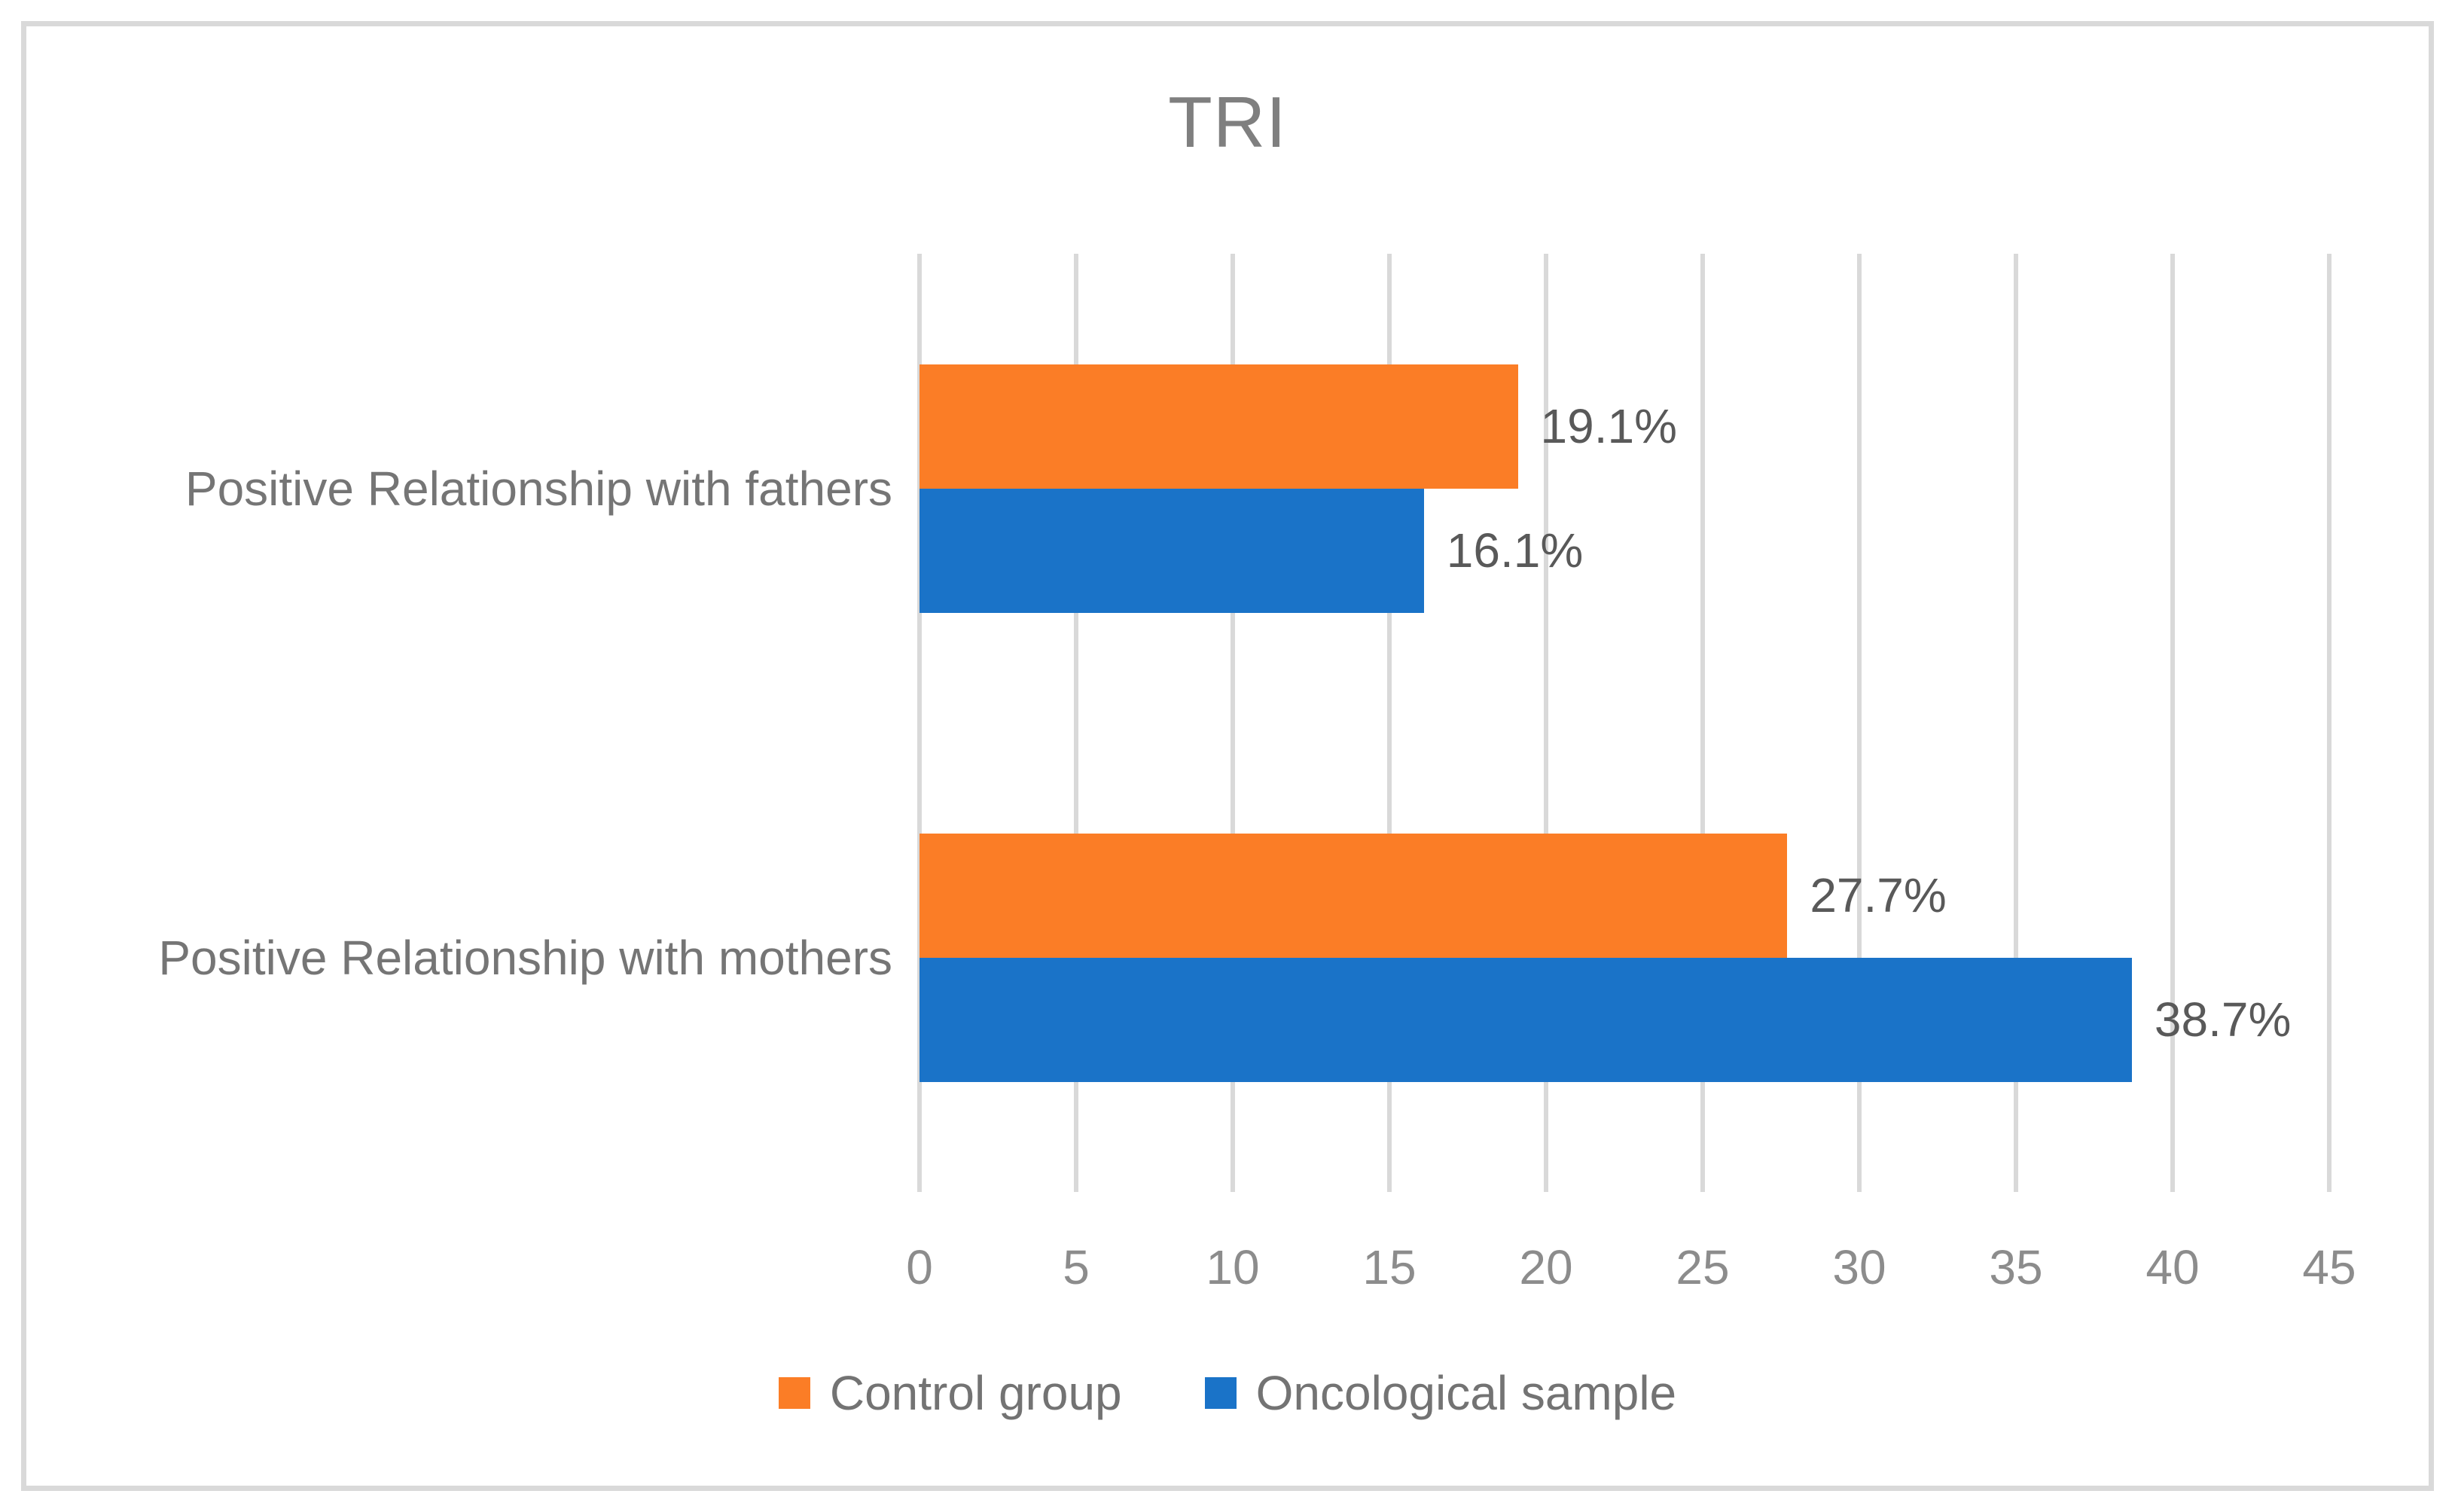 Image resolution: width=2455 pixels, height=1512 pixels. What do you see at coordinates (1389, 1267) in the screenshot?
I see `x-tick-label: 15` at bounding box center [1389, 1267].